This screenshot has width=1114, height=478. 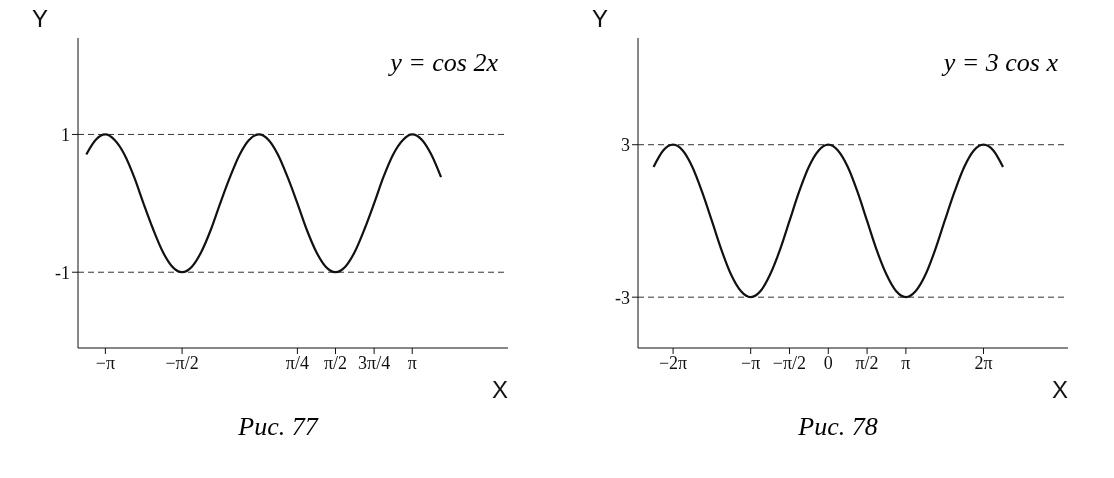 What do you see at coordinates (297, 362) in the screenshot?
I see `x-tick-label: π/4` at bounding box center [297, 362].